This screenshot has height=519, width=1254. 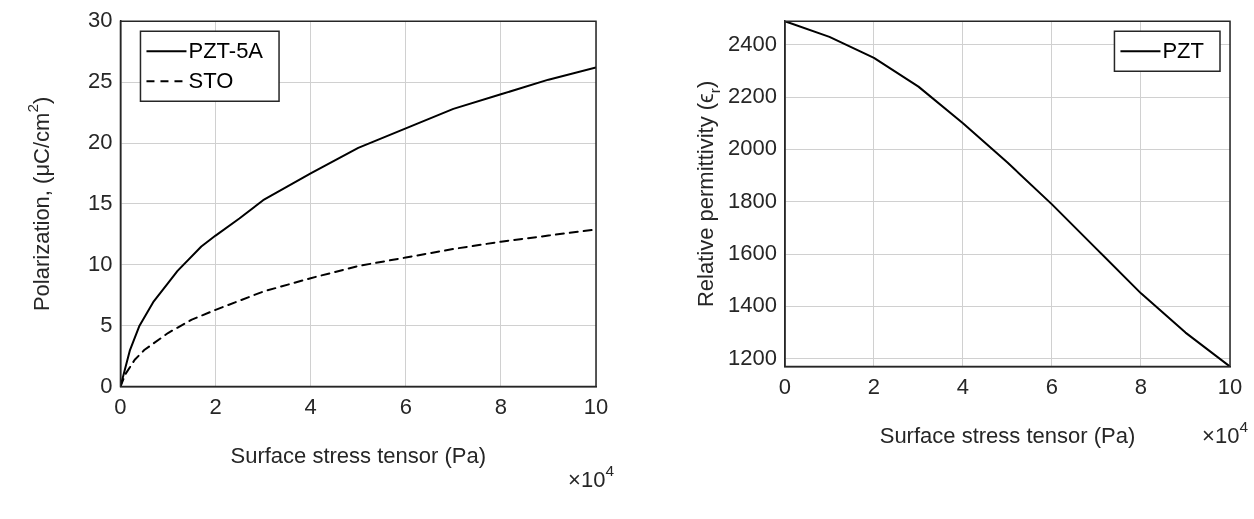 What do you see at coordinates (211, 81) in the screenshot?
I see `legend-label: STO` at bounding box center [211, 81].